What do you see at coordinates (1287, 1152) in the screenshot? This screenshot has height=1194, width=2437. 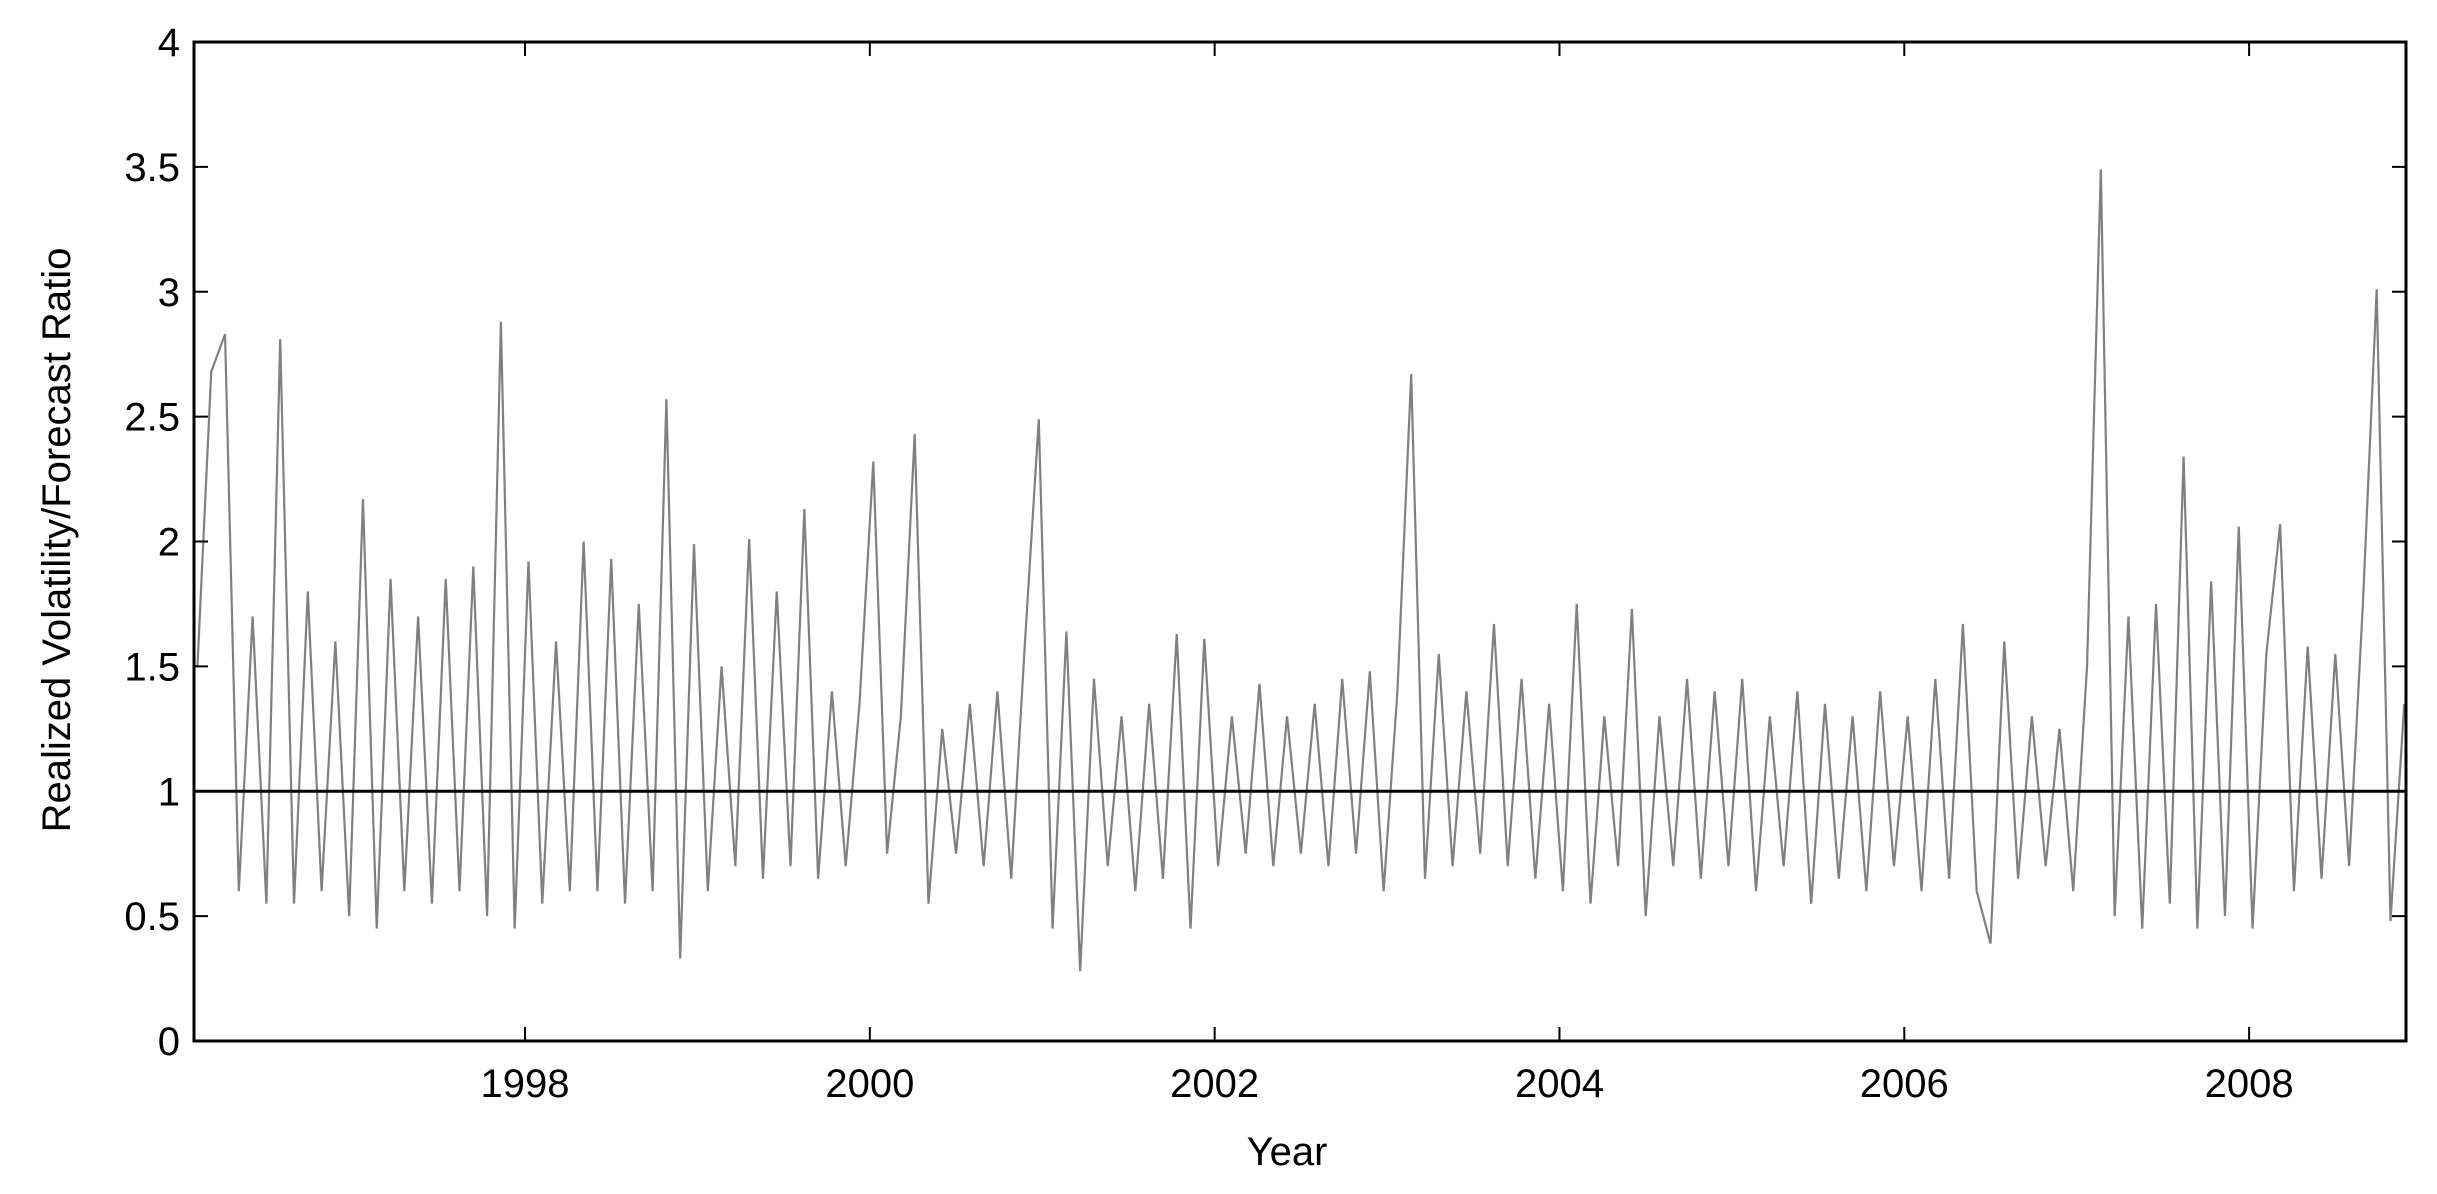 I see `x-axis-label: Year` at bounding box center [1287, 1152].